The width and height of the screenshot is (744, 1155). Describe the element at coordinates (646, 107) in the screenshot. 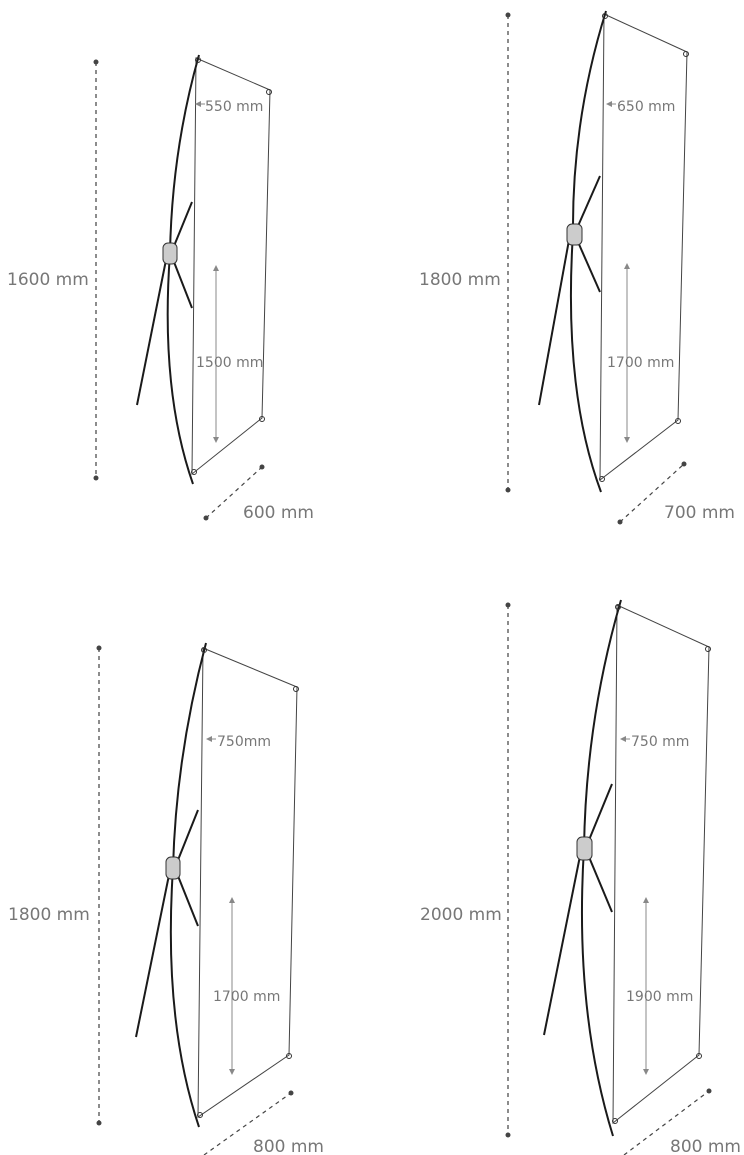

I see `banner-width-label: 650 mm` at that location.